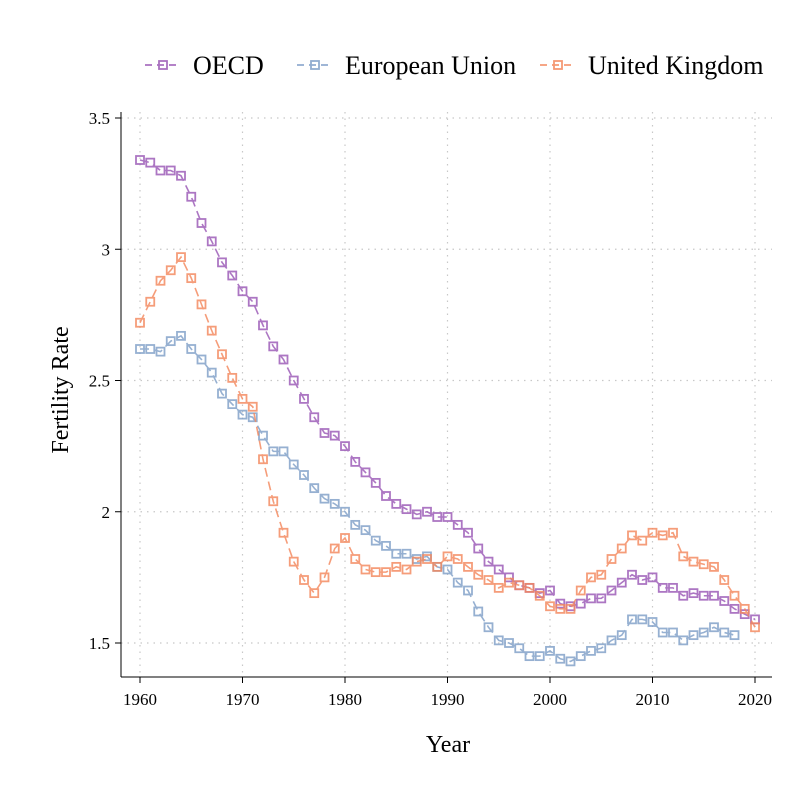  Describe the element at coordinates (550, 699) in the screenshot. I see `x-tick-label: 2000` at that location.